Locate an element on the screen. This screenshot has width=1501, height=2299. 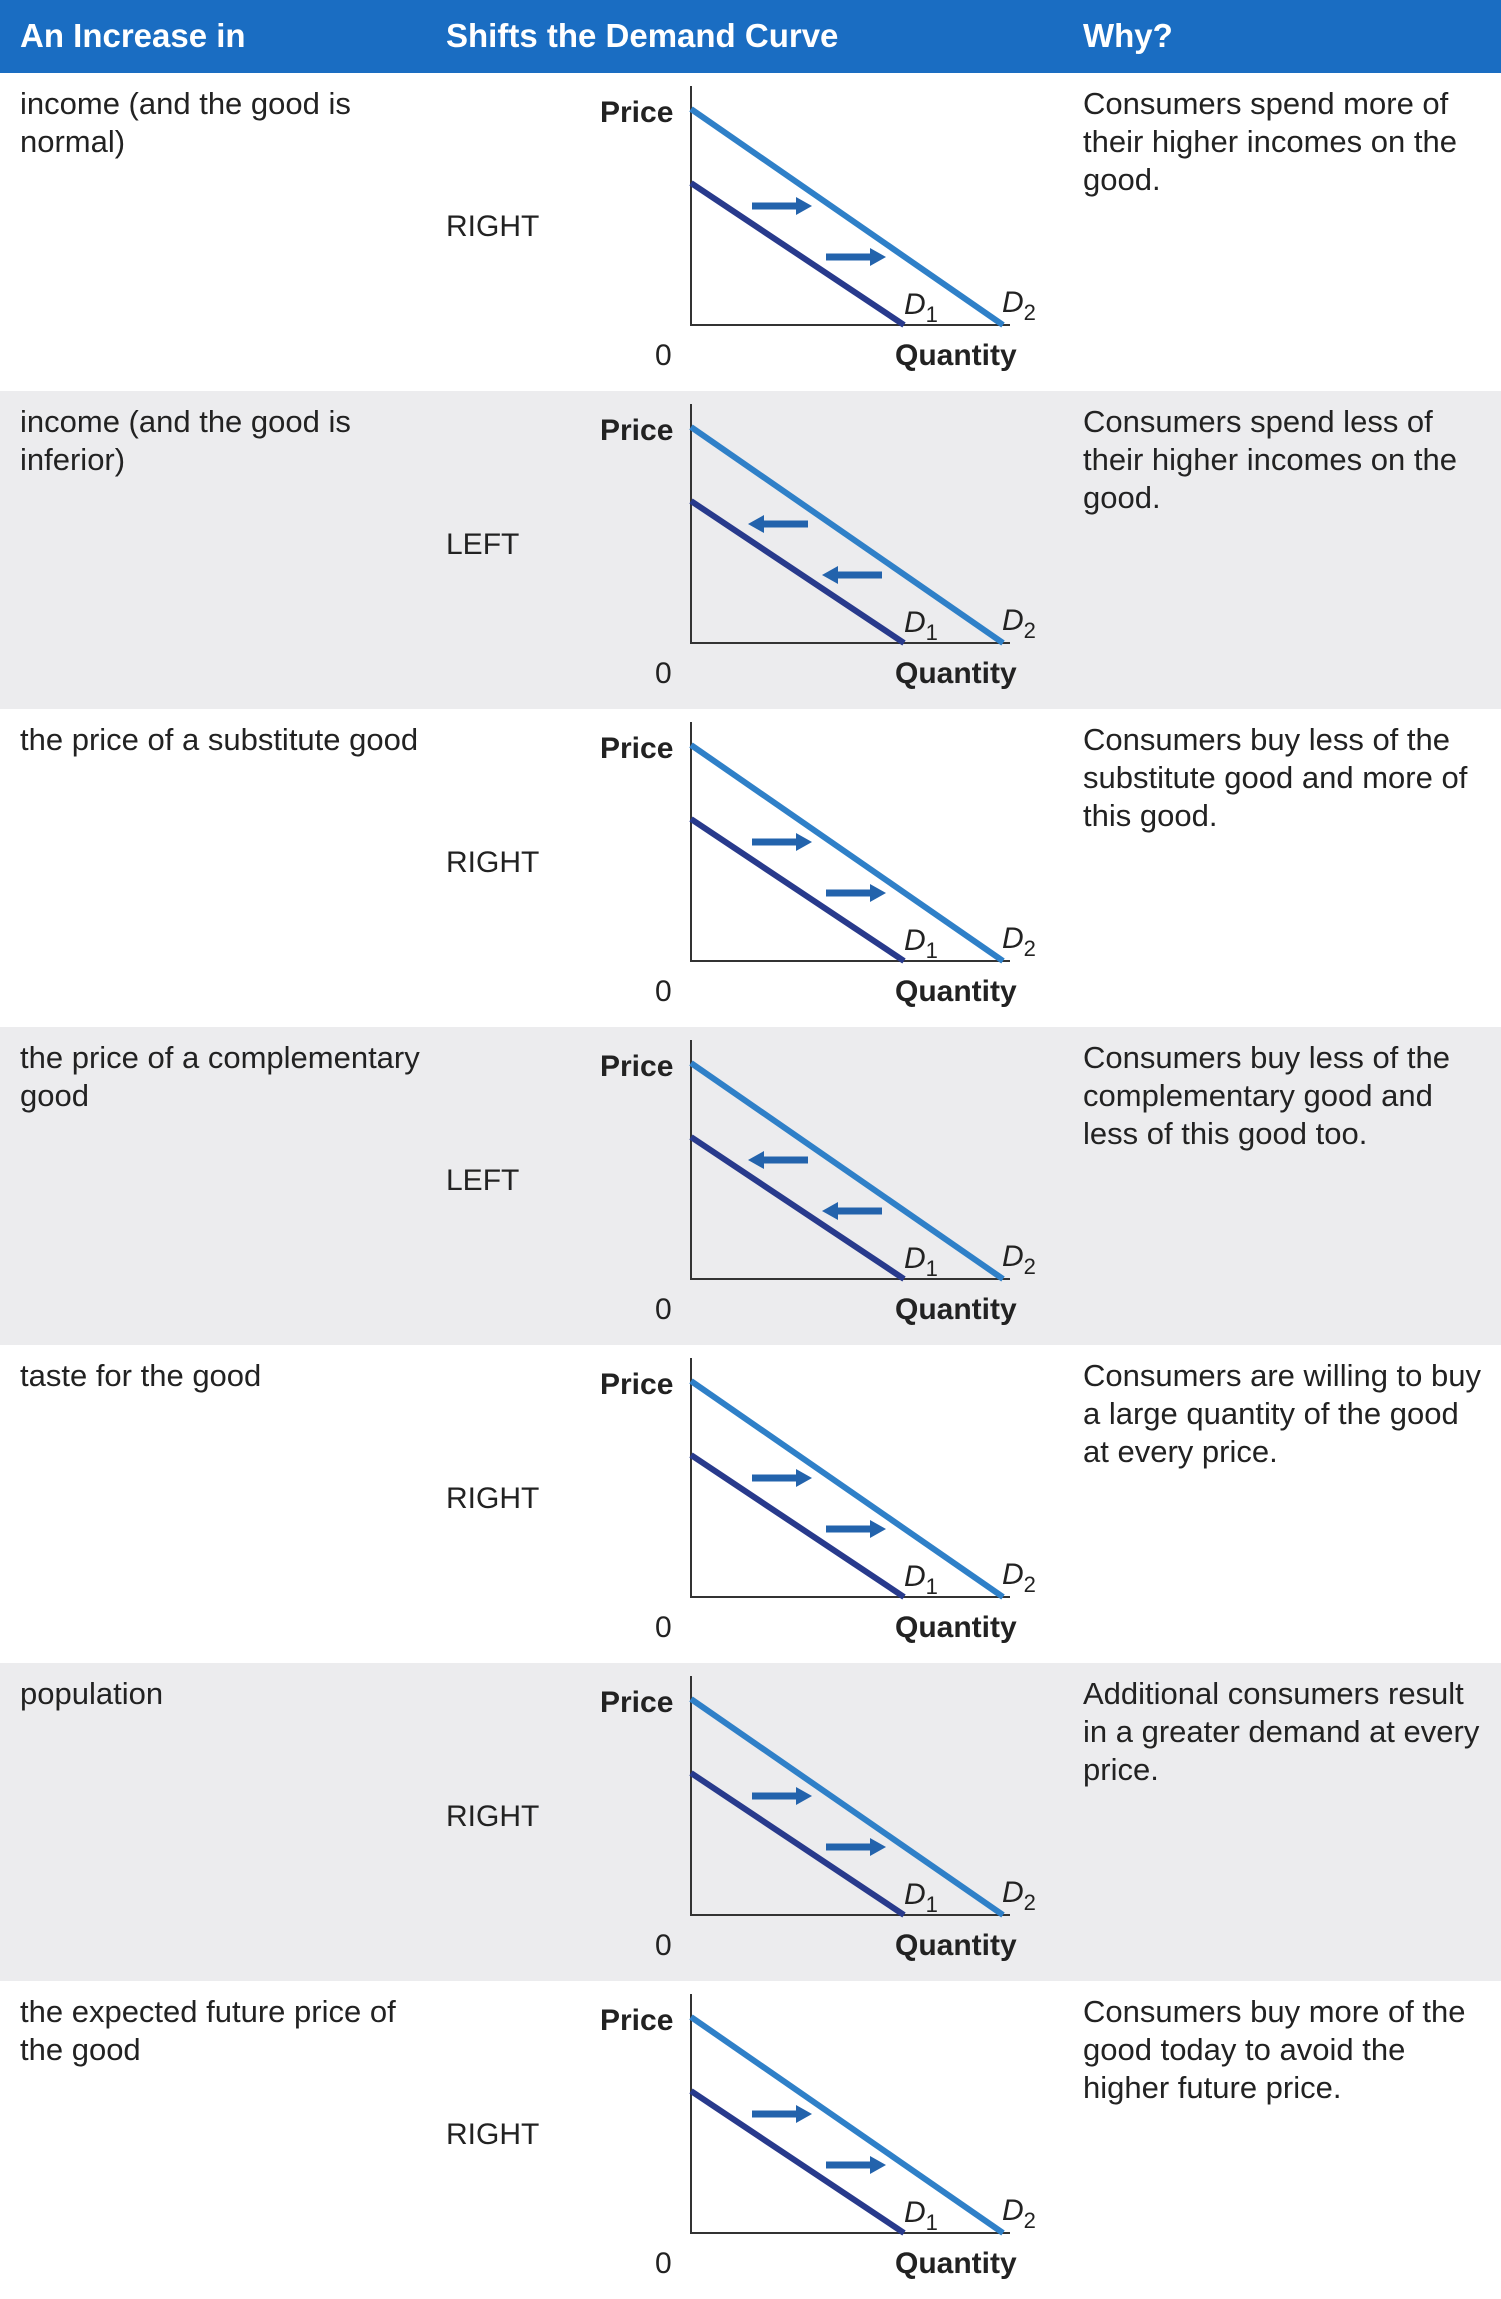
increase-factor: population is located at coordinates (92, 1693).